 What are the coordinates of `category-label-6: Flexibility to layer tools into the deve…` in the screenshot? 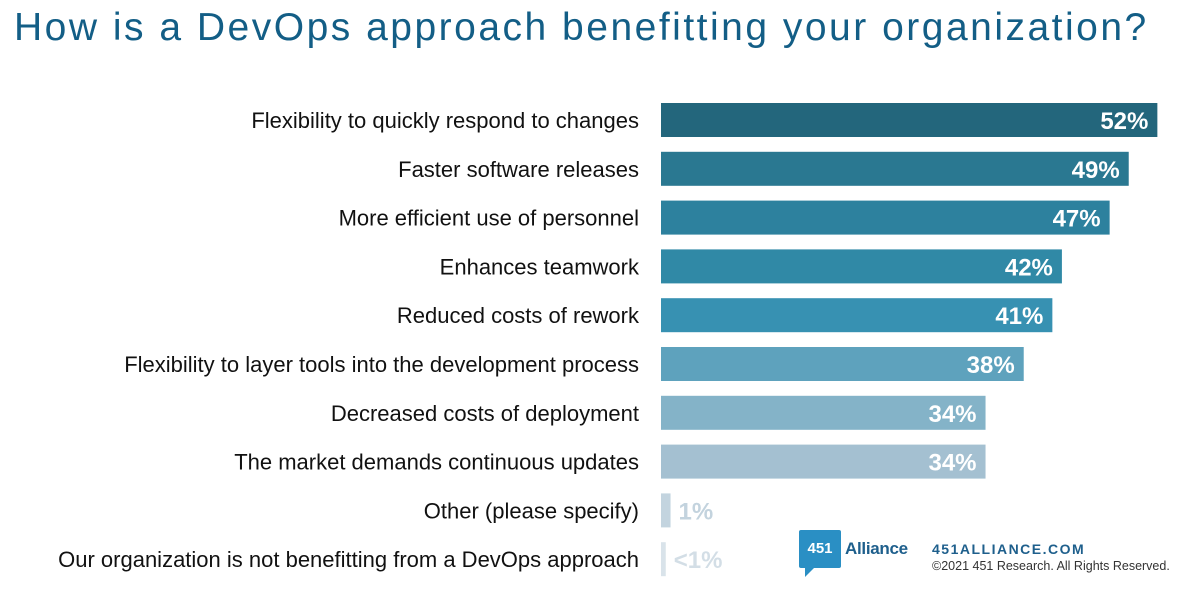 It's located at (381, 364).